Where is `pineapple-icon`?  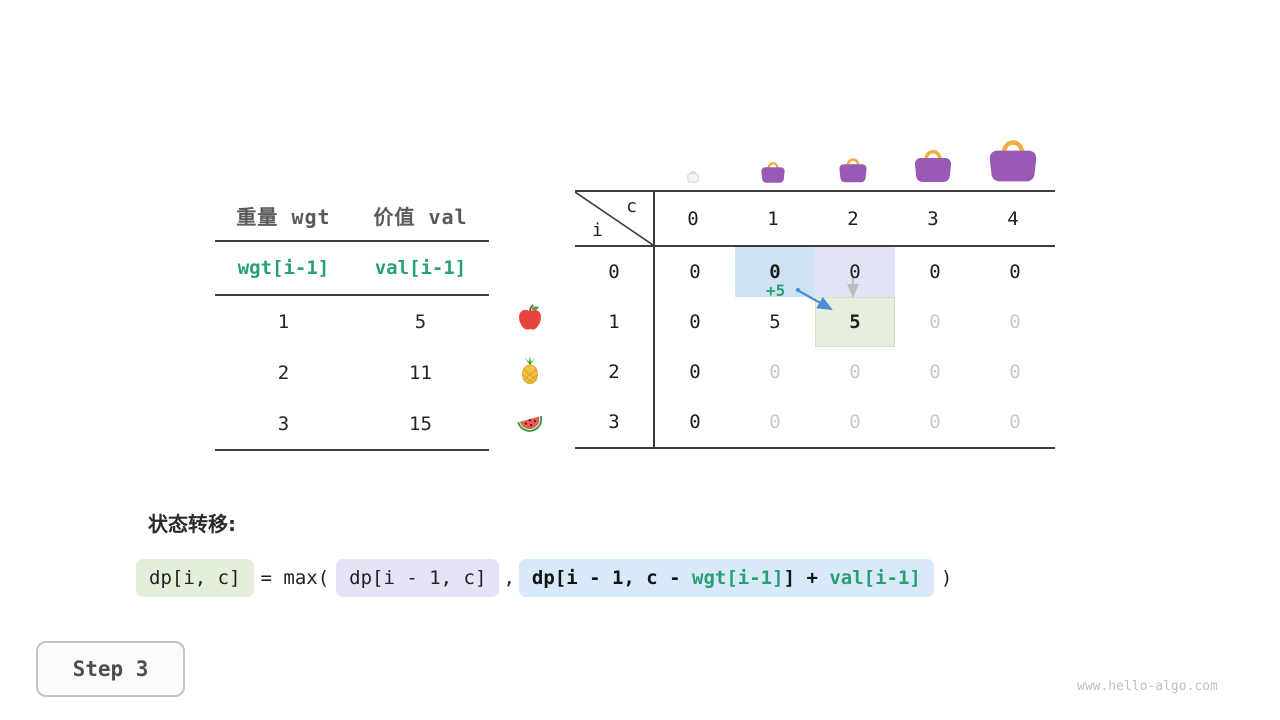 pineapple-icon is located at coordinates (530, 370).